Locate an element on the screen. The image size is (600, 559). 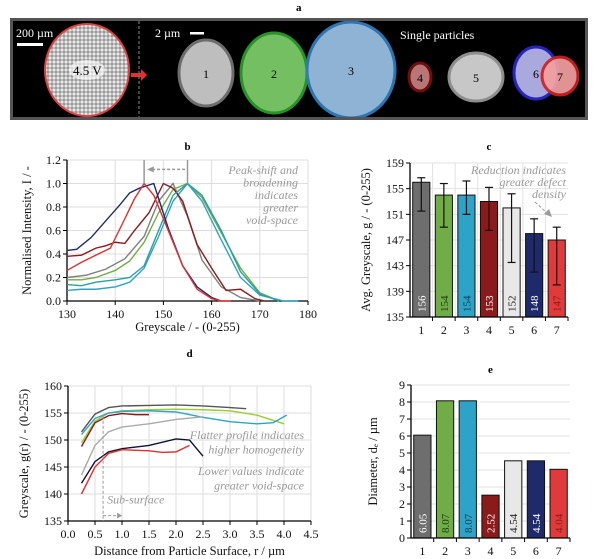
xtick-label: 130 is located at coordinates (67, 314).